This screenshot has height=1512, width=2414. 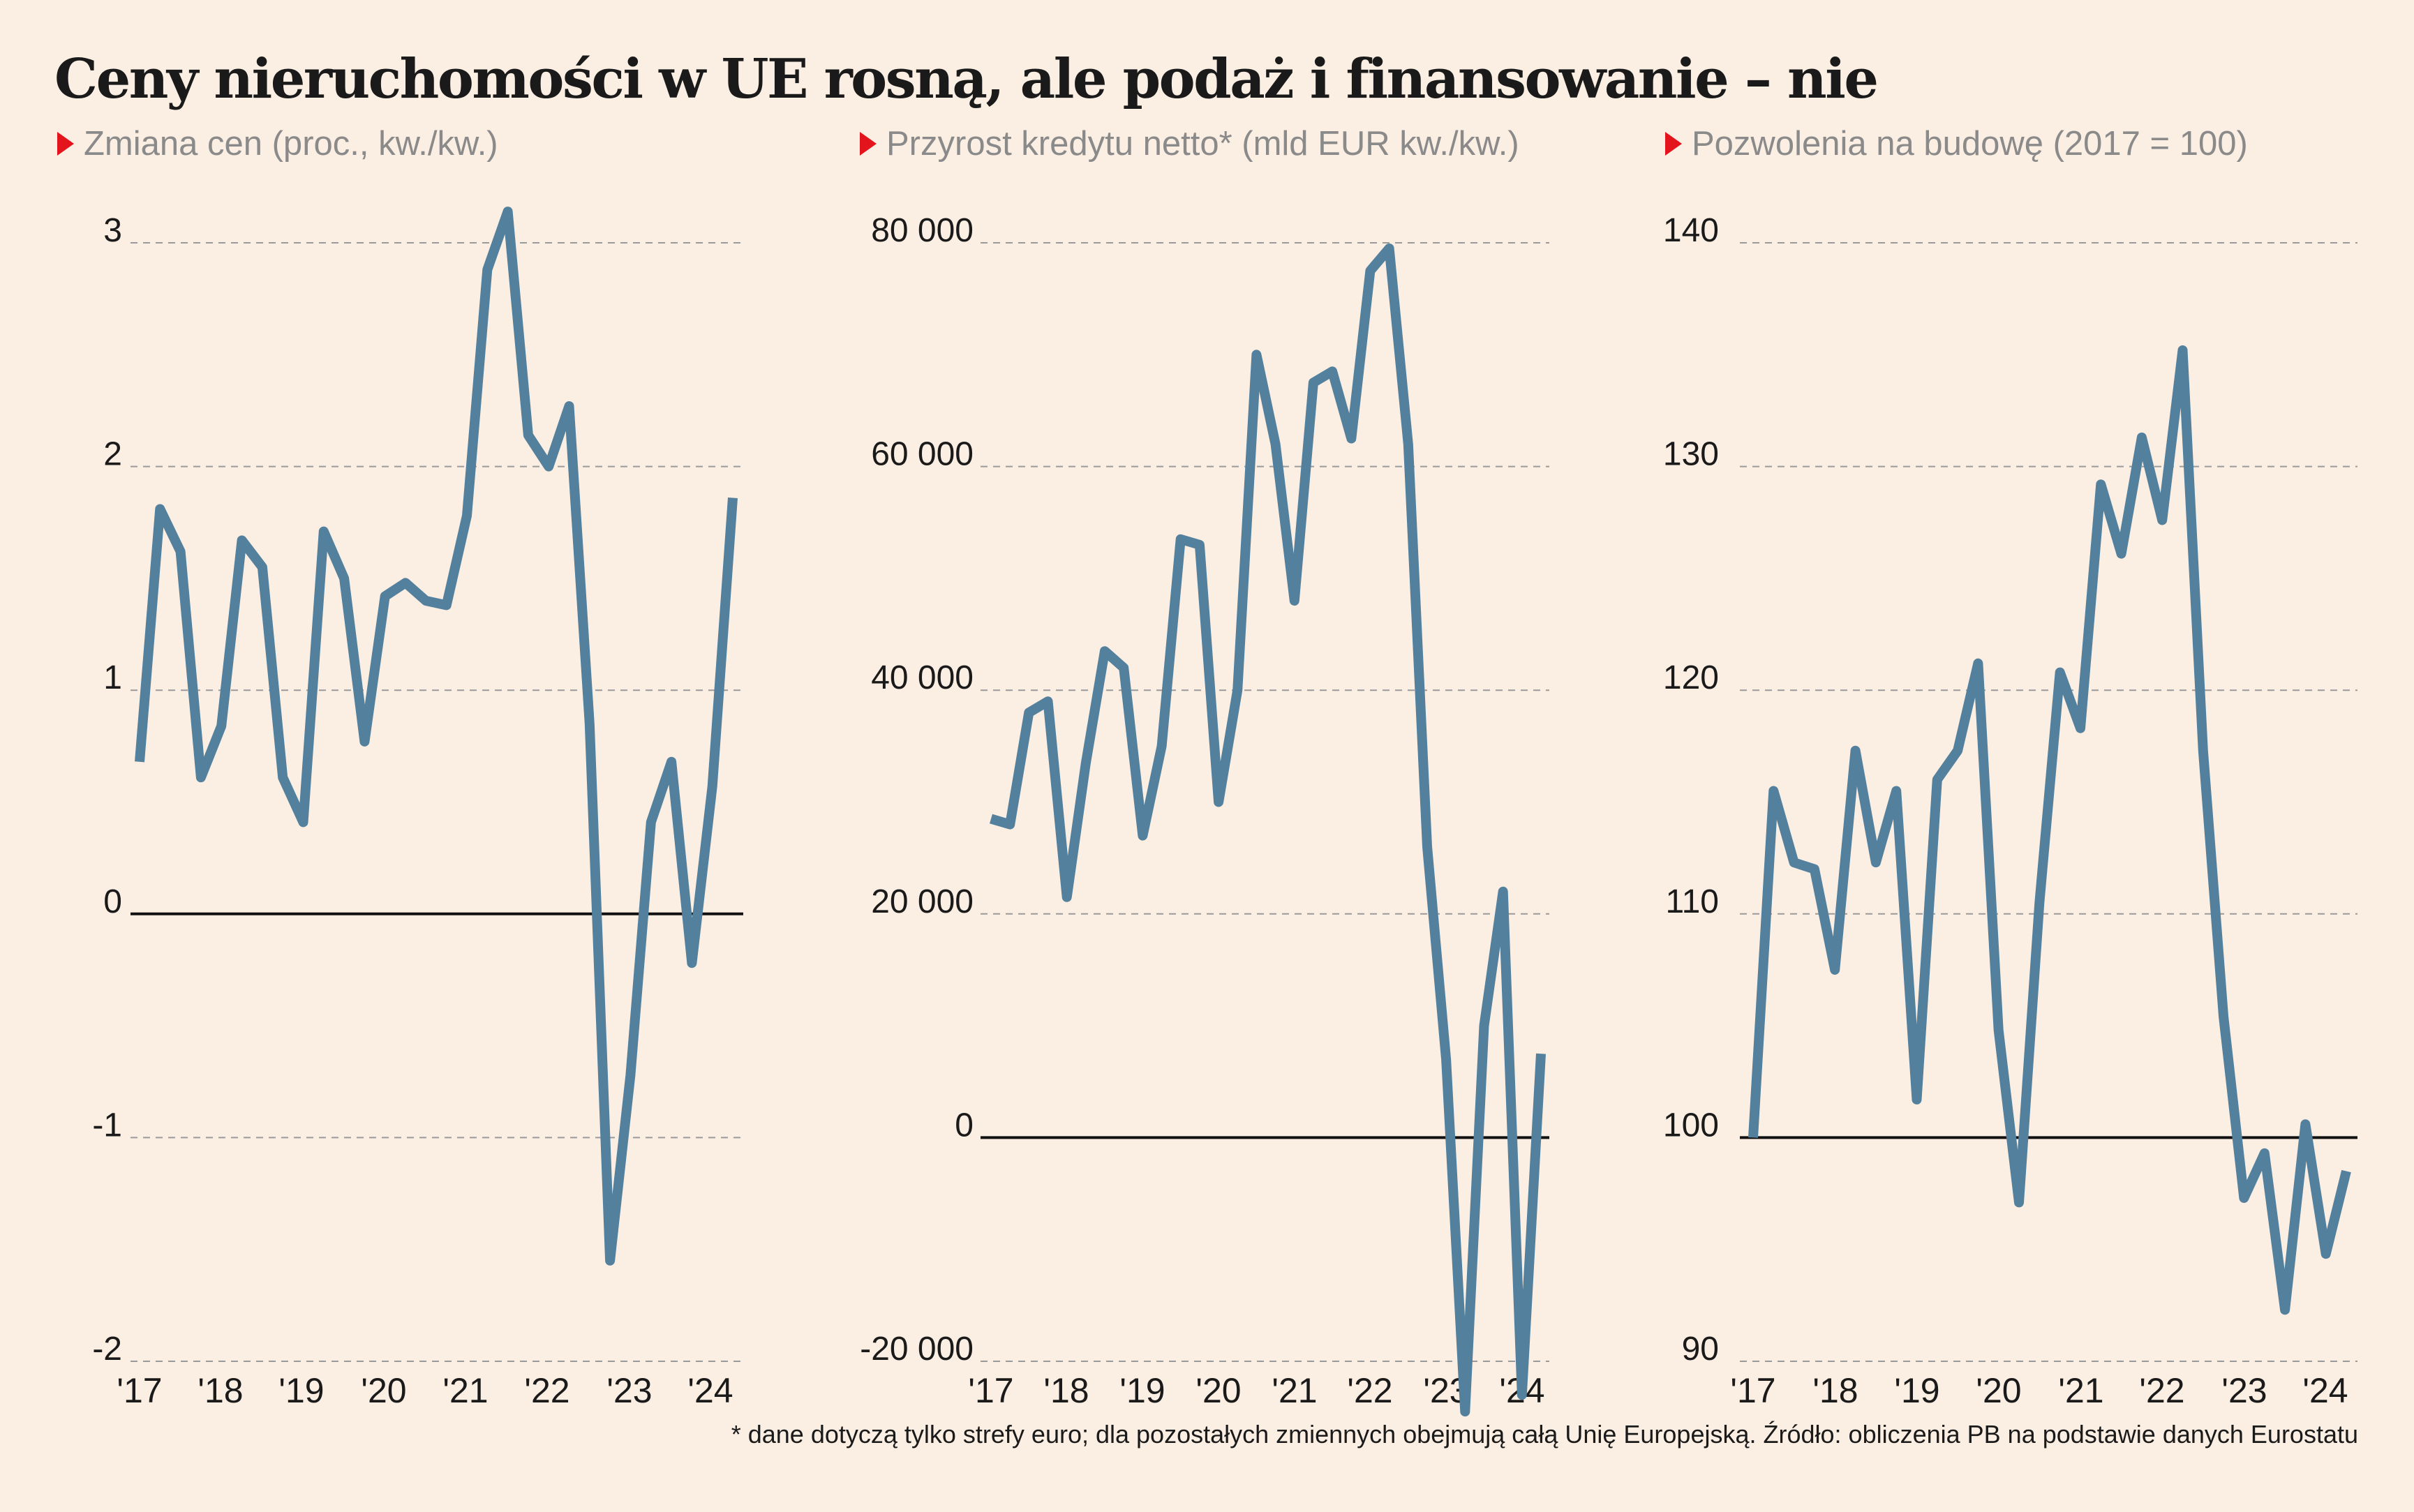 I want to click on y-tick-label: -2, so click(x=107, y=1349).